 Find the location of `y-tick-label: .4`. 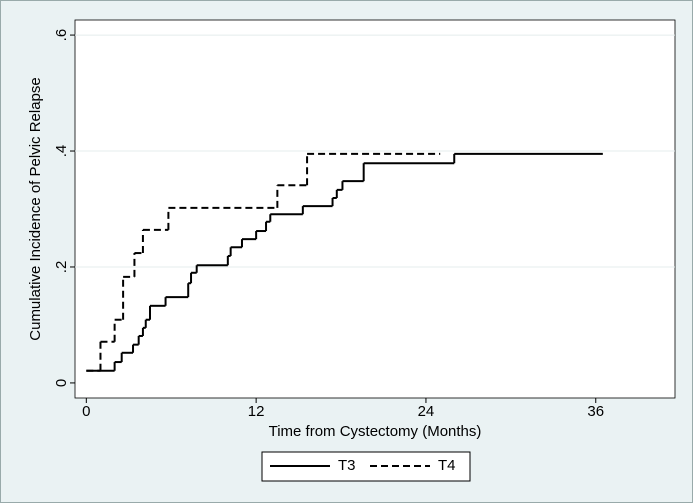

y-tick-label: .4 is located at coordinates (61, 151).